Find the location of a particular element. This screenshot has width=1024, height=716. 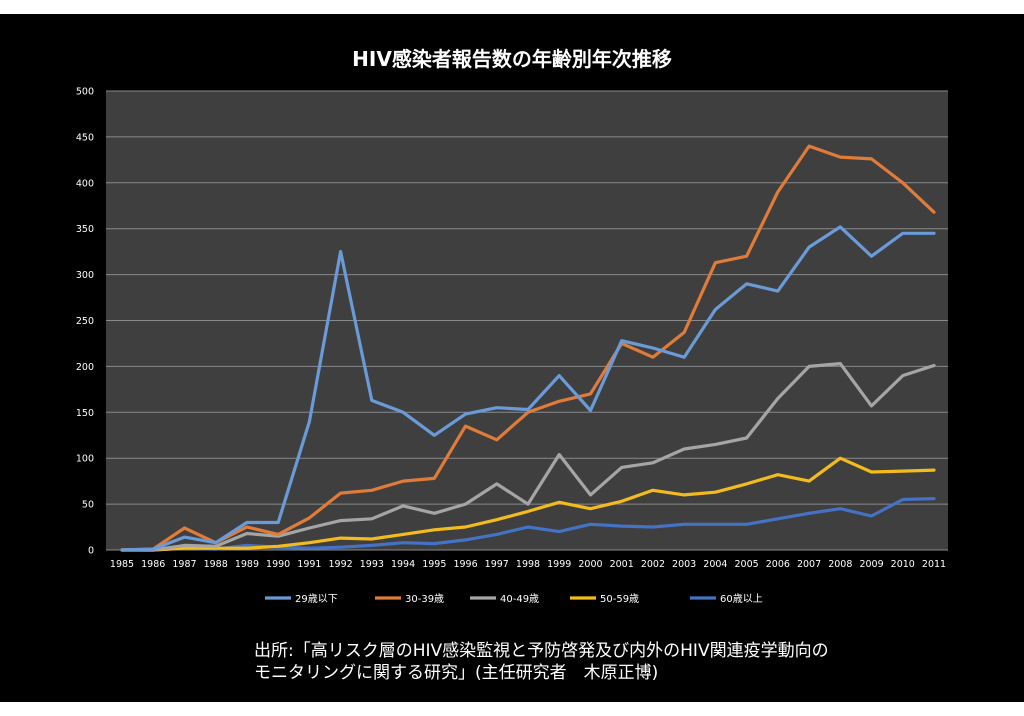

y-tick-label: 500 is located at coordinates (85, 92).